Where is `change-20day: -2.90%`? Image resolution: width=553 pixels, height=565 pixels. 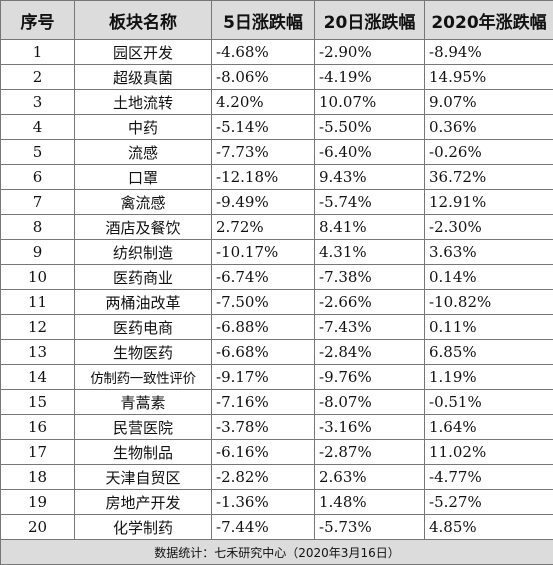 change-20day: -2.90% is located at coordinates (370, 52).